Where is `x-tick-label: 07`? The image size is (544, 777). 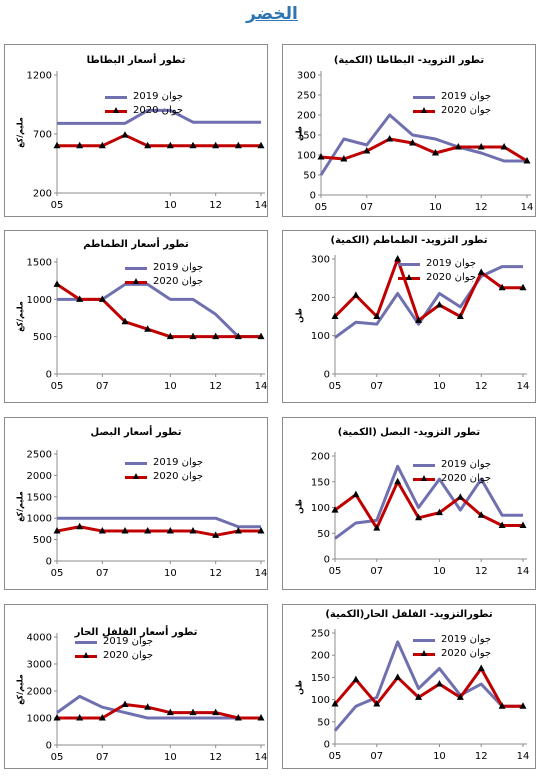
x-tick-label: 07 is located at coordinates (102, 386).